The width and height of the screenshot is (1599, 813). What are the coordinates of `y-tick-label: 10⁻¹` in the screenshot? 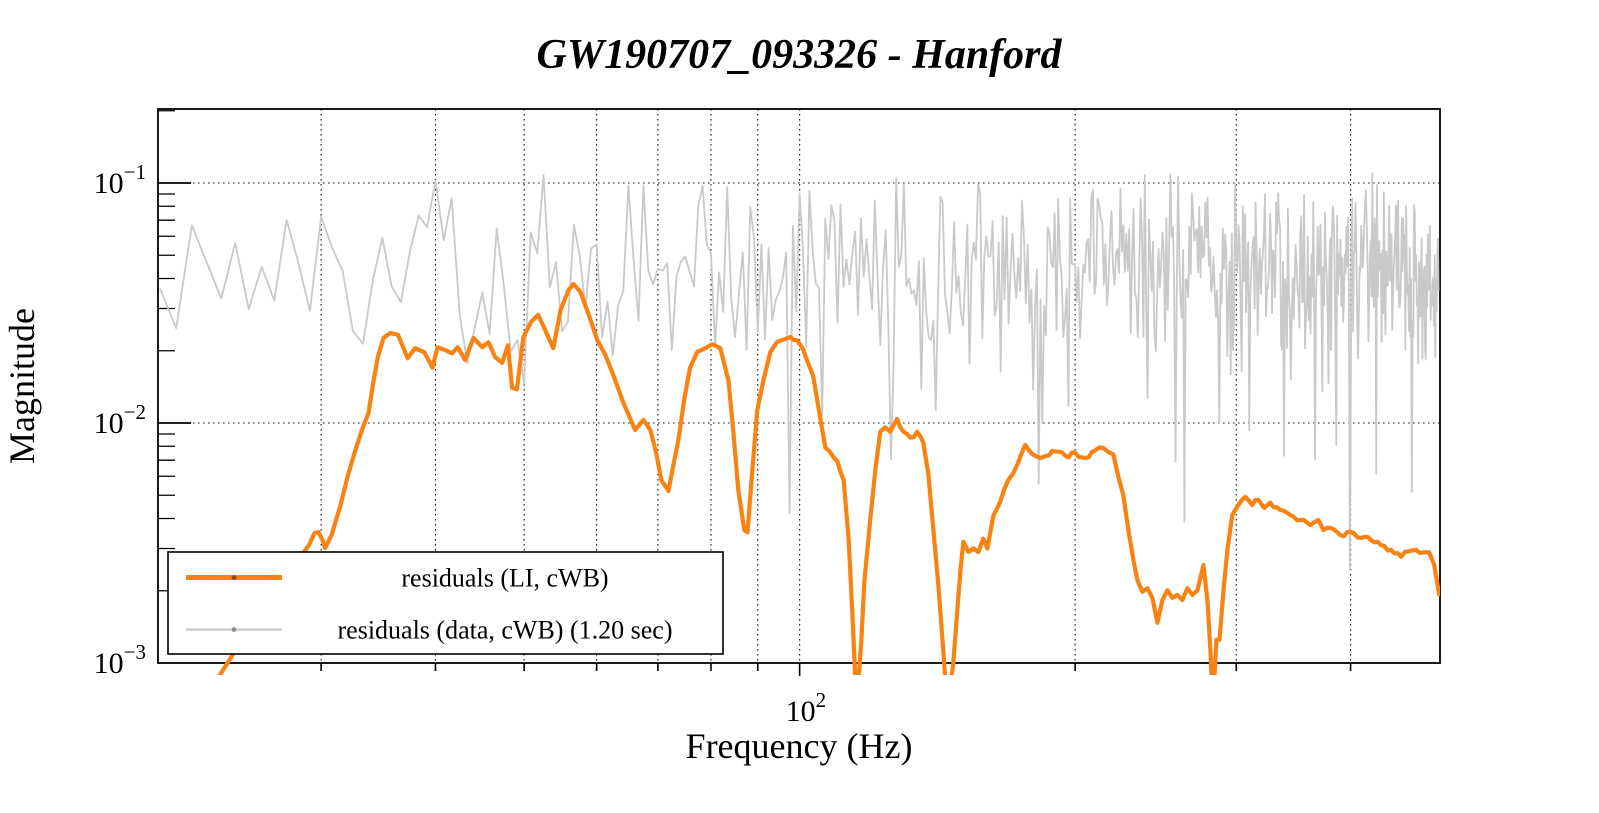 It's located at (120, 180).